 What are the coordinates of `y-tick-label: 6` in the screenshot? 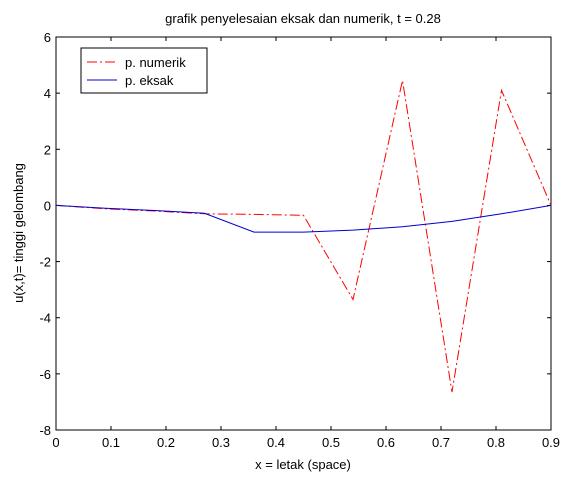 It's located at (47, 37).